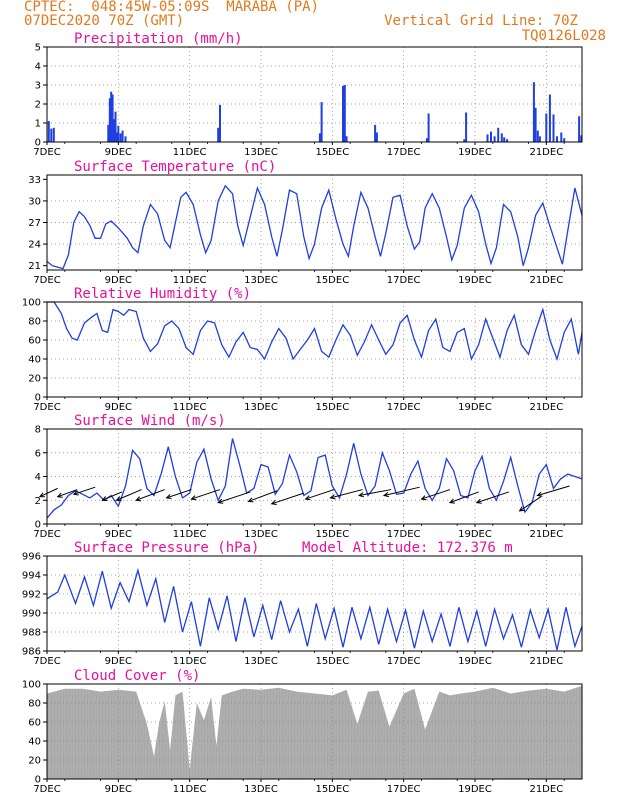  I want to click on y-tick-label: 4, so click(38, 477).